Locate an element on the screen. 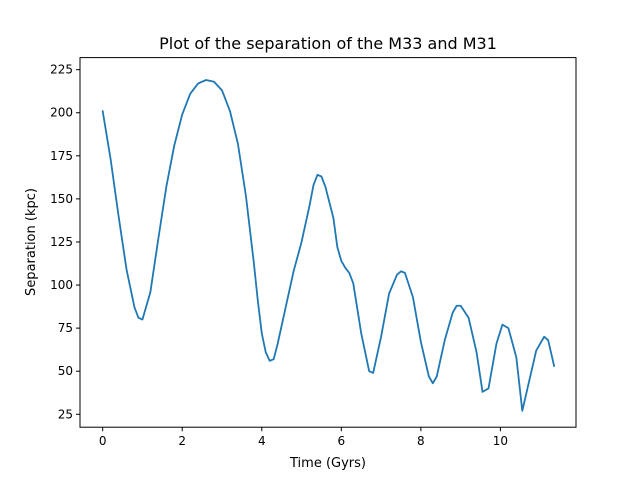 This screenshot has height=480, width=640. x-tick-label: 8 is located at coordinates (421, 441).